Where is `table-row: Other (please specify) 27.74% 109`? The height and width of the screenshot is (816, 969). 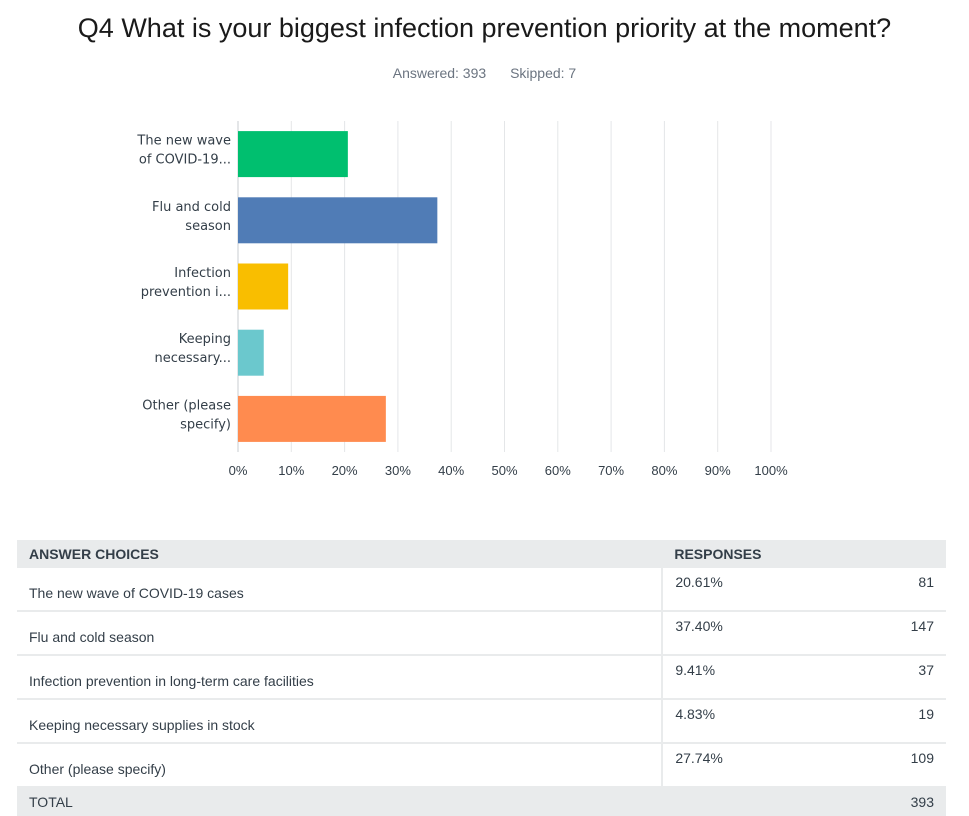
table-row: Other (please specify) 27.74% 109 is located at coordinates (481, 765).